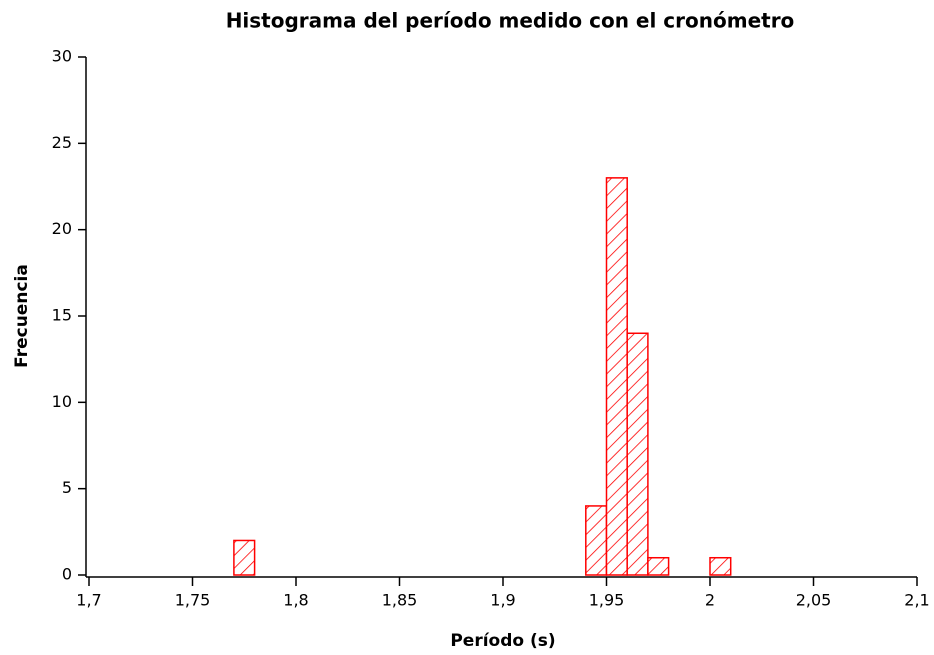 The width and height of the screenshot is (934, 655). What do you see at coordinates (502, 600) in the screenshot?
I see `x-tick-label: 1,9` at bounding box center [502, 600].